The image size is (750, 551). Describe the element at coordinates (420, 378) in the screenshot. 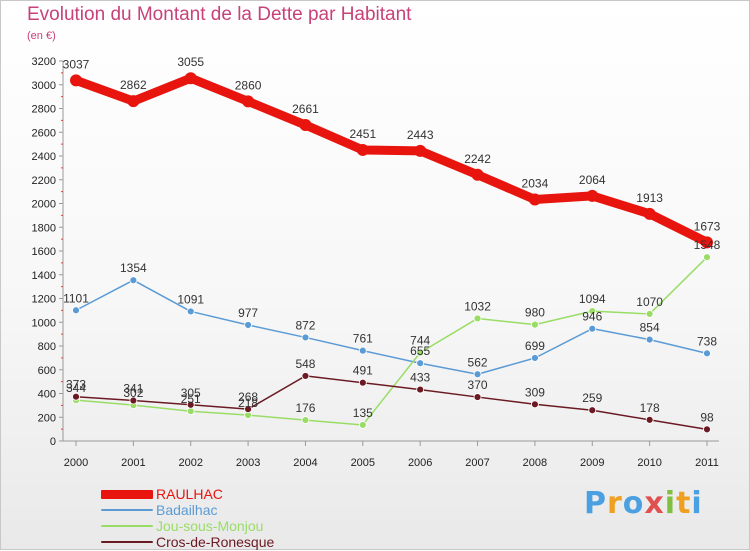

I see `data-label: 433` at that location.